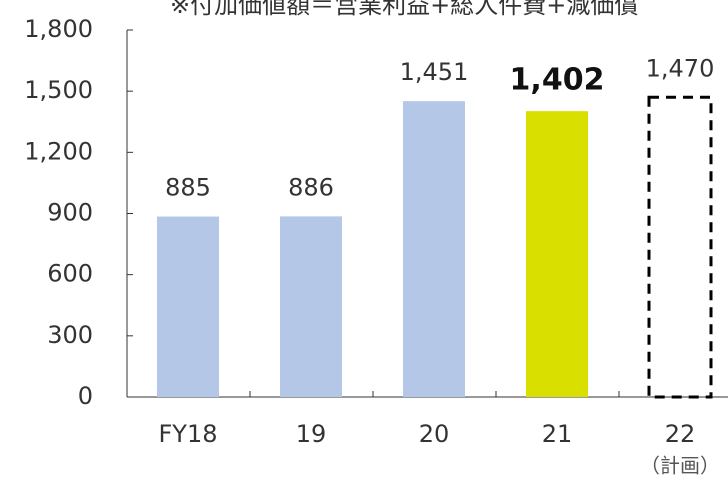  Describe the element at coordinates (404, 9) in the screenshot. I see `chart-title: ※付加価値額＝営業利益+総人件費+減価償` at that location.